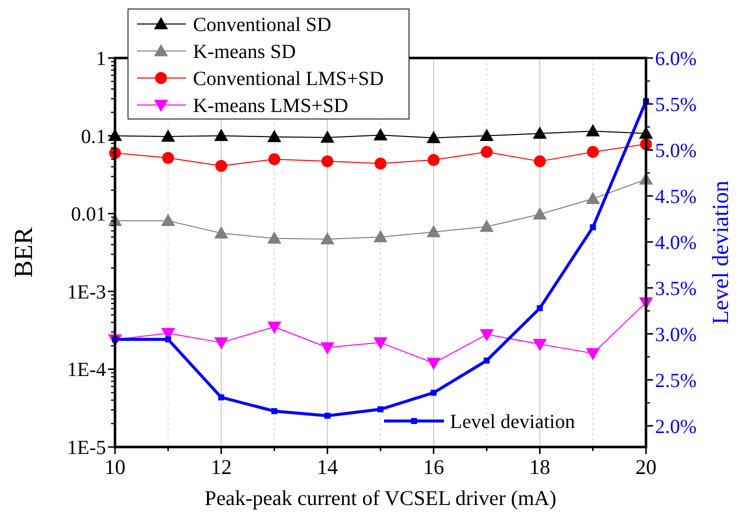 This screenshot has height=526, width=740. Describe the element at coordinates (101, 59) in the screenshot. I see `y-tick-label: 1` at that location.